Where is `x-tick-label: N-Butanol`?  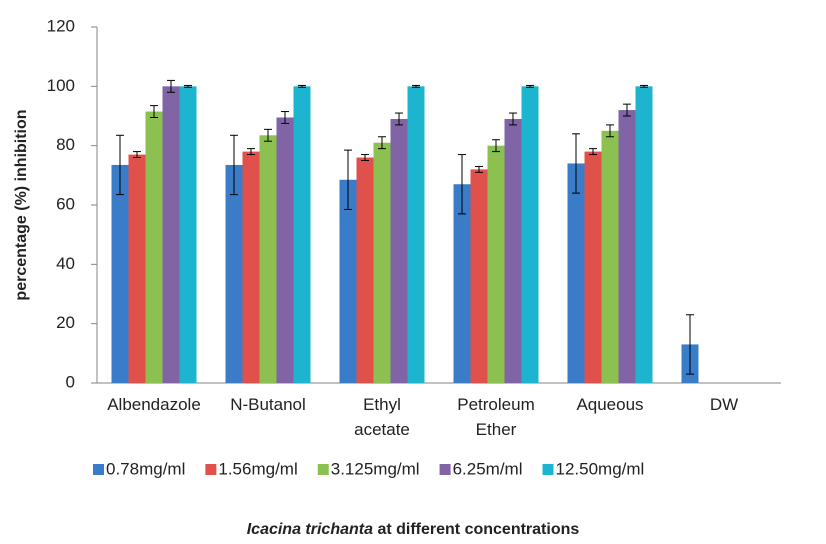
x-tick-label: N-Butanol is located at coordinates (268, 404).